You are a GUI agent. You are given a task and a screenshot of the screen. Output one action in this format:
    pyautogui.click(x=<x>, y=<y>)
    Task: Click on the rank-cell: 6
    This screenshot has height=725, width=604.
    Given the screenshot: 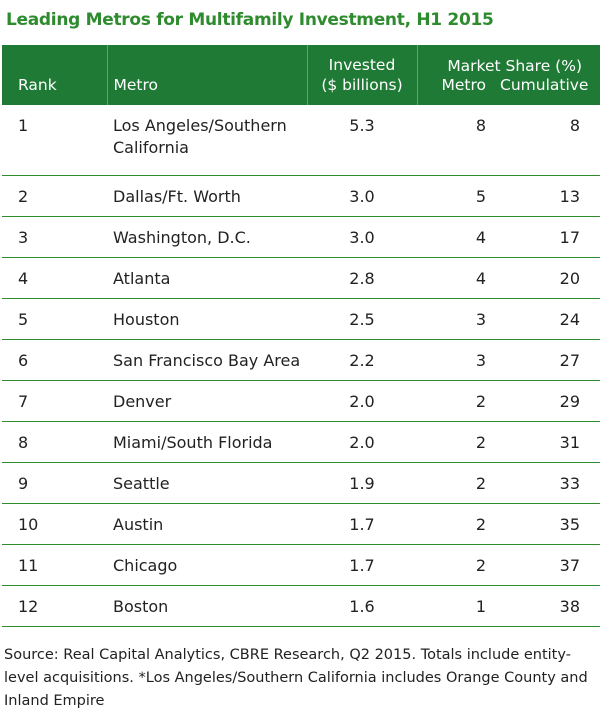 What is the action you would take?
    pyautogui.click(x=54, y=360)
    